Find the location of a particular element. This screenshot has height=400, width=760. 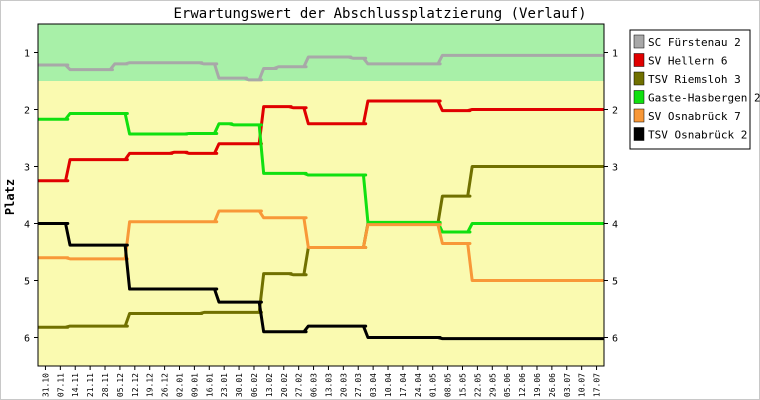

x-tick-label: 03.07 is located at coordinates (567, 385).